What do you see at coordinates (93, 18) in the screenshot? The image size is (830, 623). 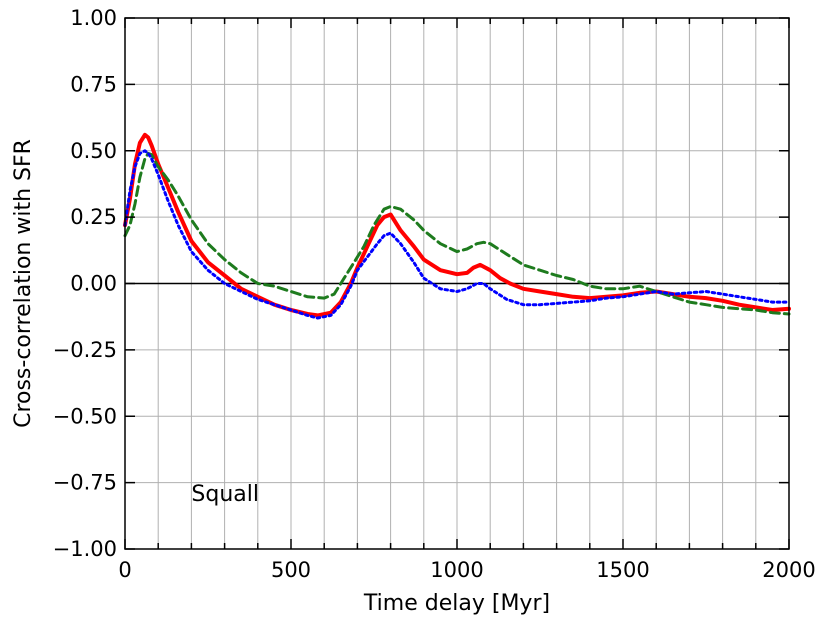 I see `y-tick-label: 1.00` at bounding box center [93, 18].